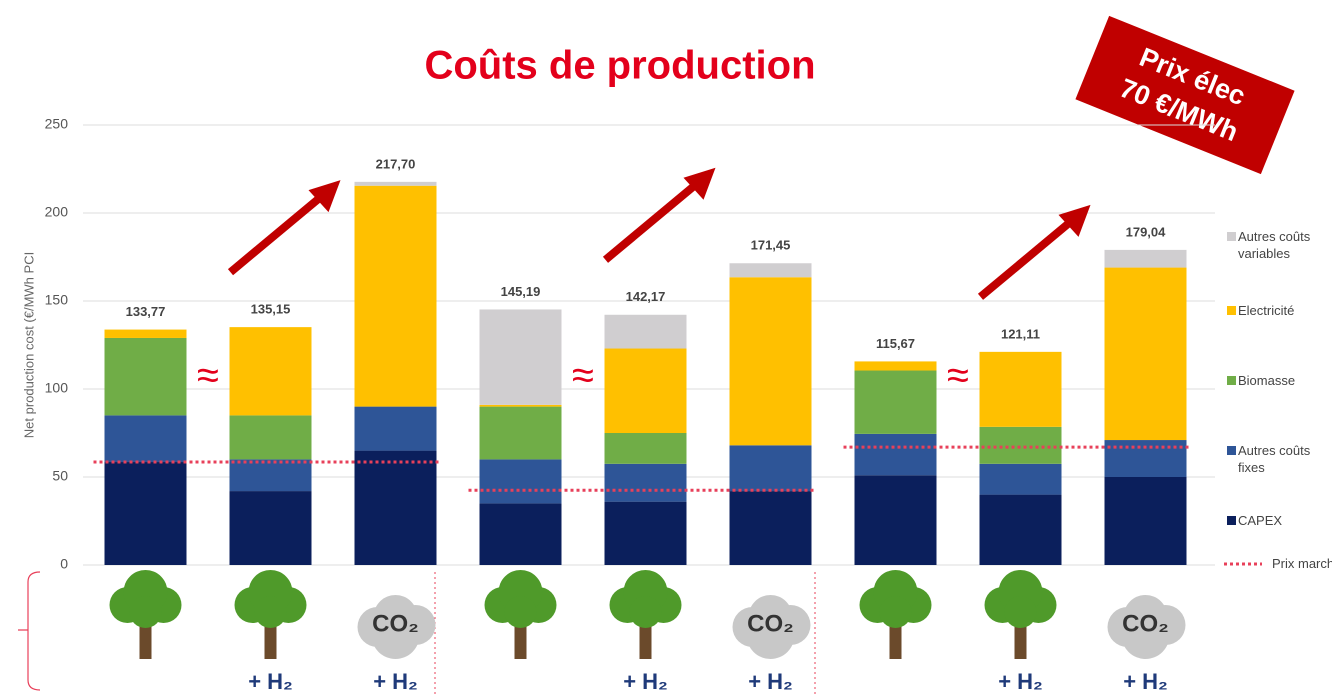  I want to click on total-label: 217,70, so click(396, 163).